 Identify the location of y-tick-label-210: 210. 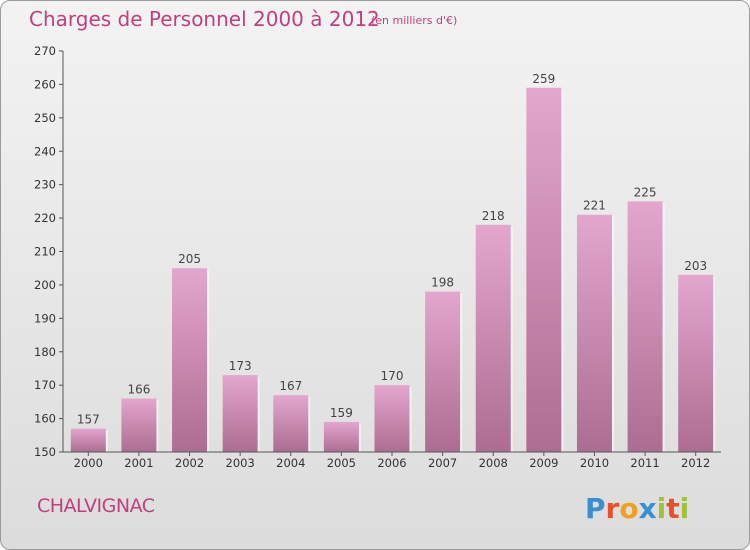
(45, 252).